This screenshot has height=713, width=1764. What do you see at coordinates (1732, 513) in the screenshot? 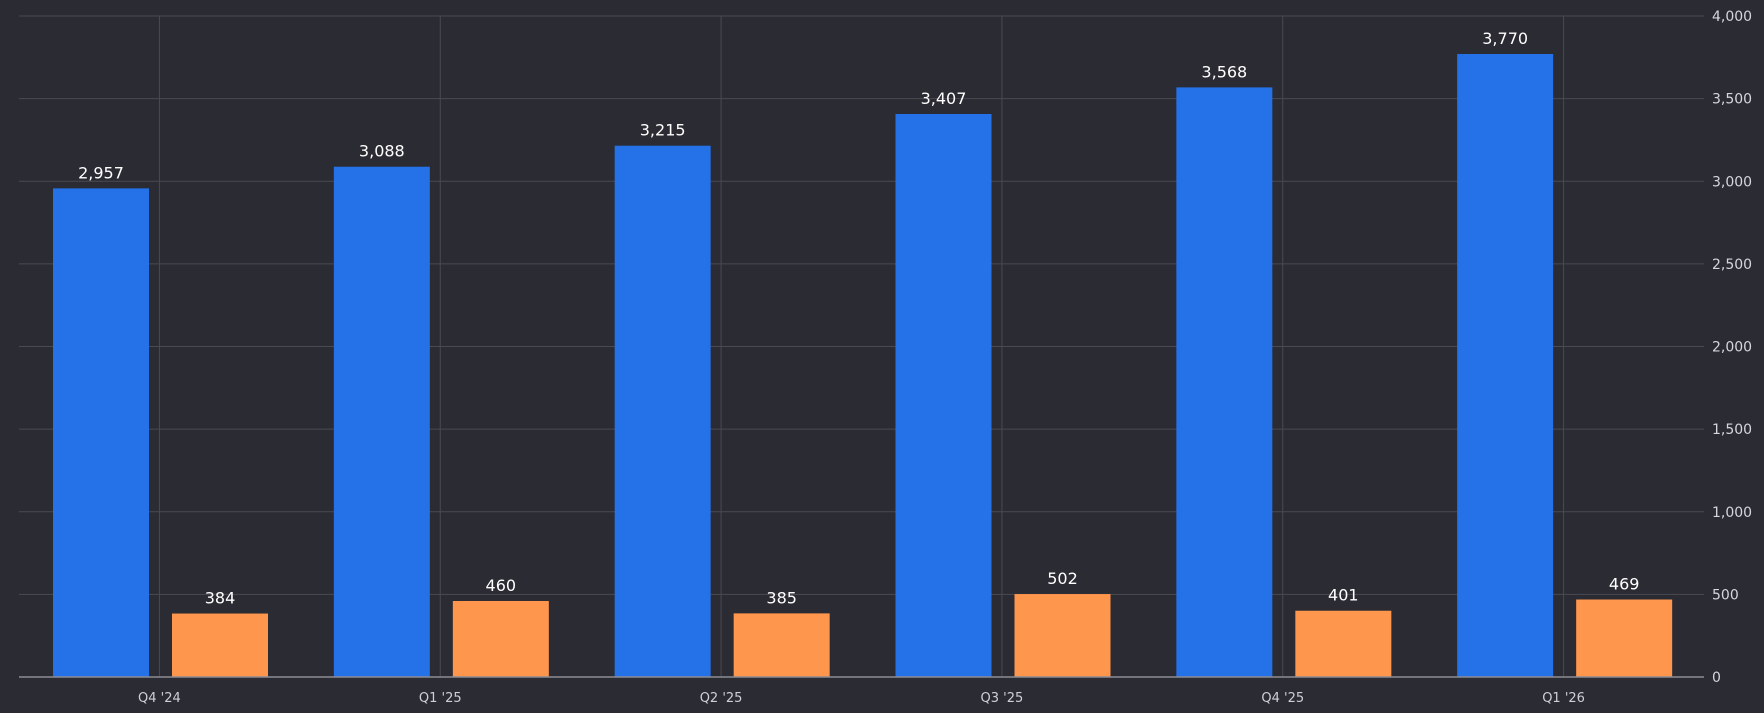
I see `y-tick-label: 1,000` at bounding box center [1732, 513].